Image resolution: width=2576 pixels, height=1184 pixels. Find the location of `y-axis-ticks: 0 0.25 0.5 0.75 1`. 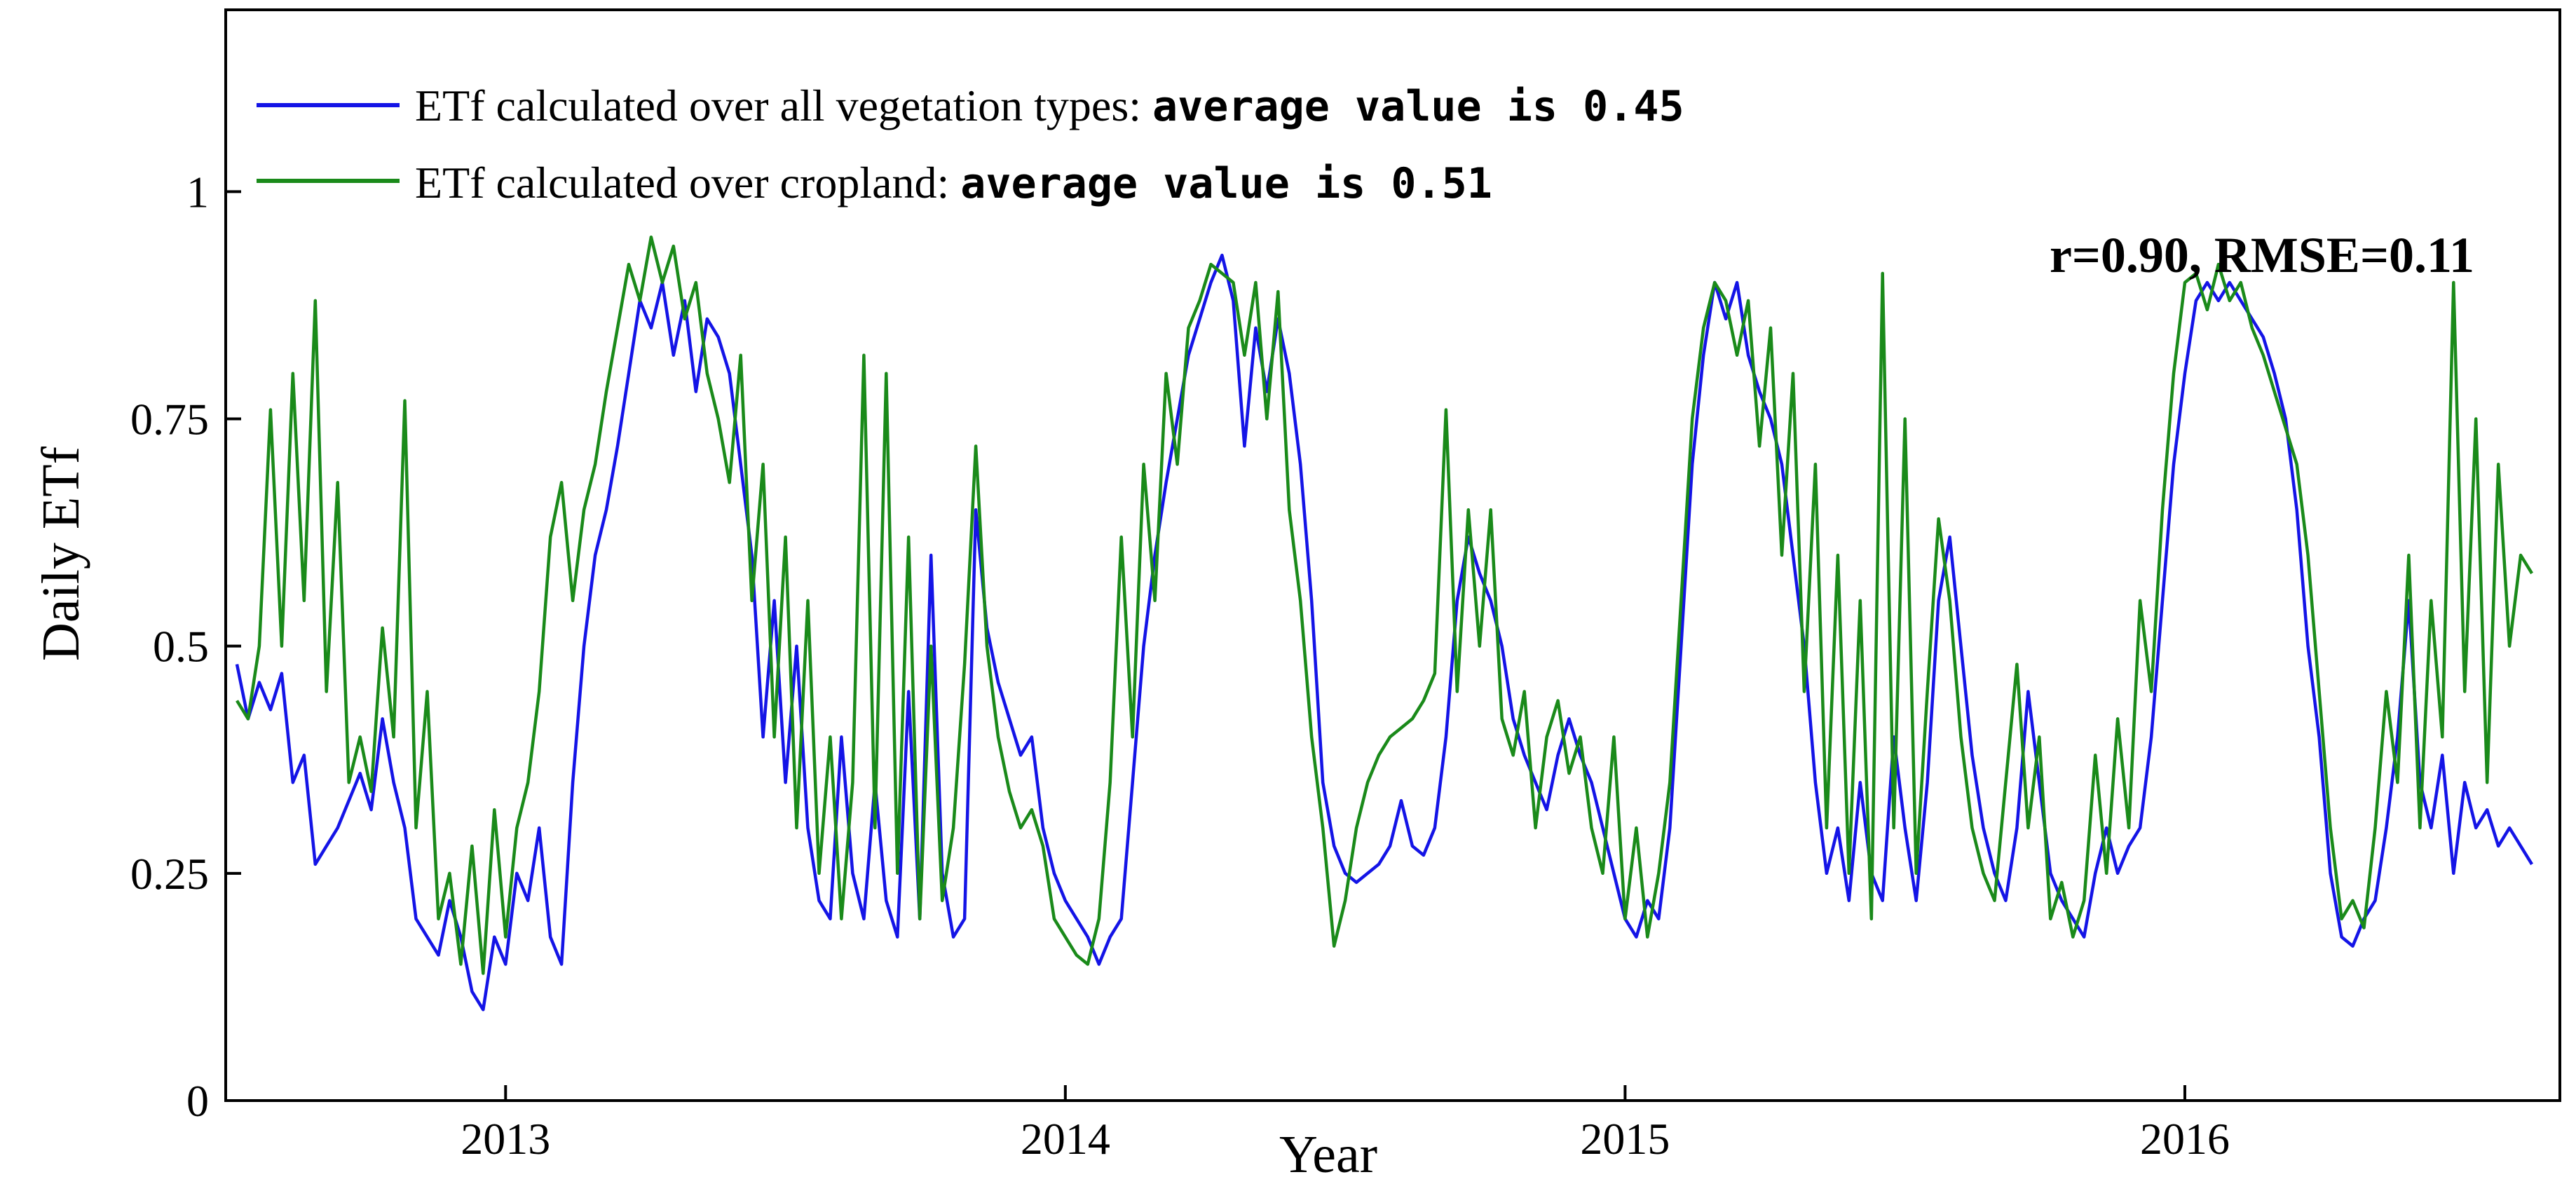

y-axis-ticks: 0 0.25 0.5 0.75 1 is located at coordinates (185, 646).